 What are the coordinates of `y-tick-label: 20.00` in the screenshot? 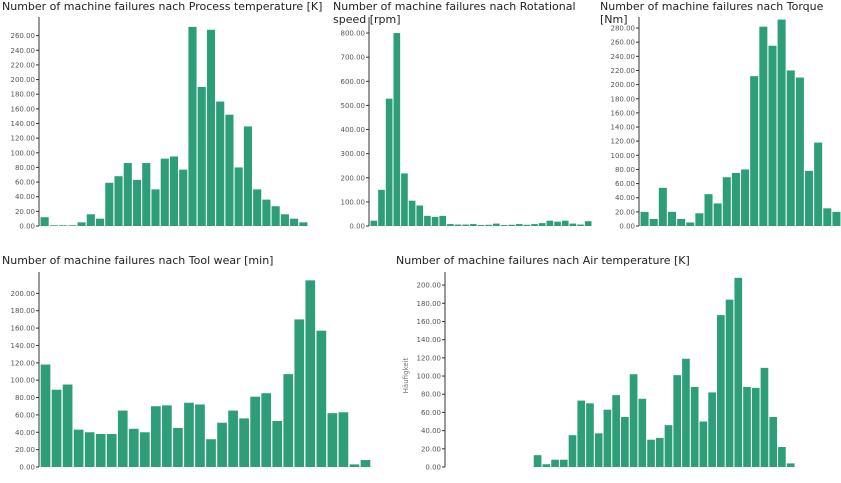 It's located at (431, 449).